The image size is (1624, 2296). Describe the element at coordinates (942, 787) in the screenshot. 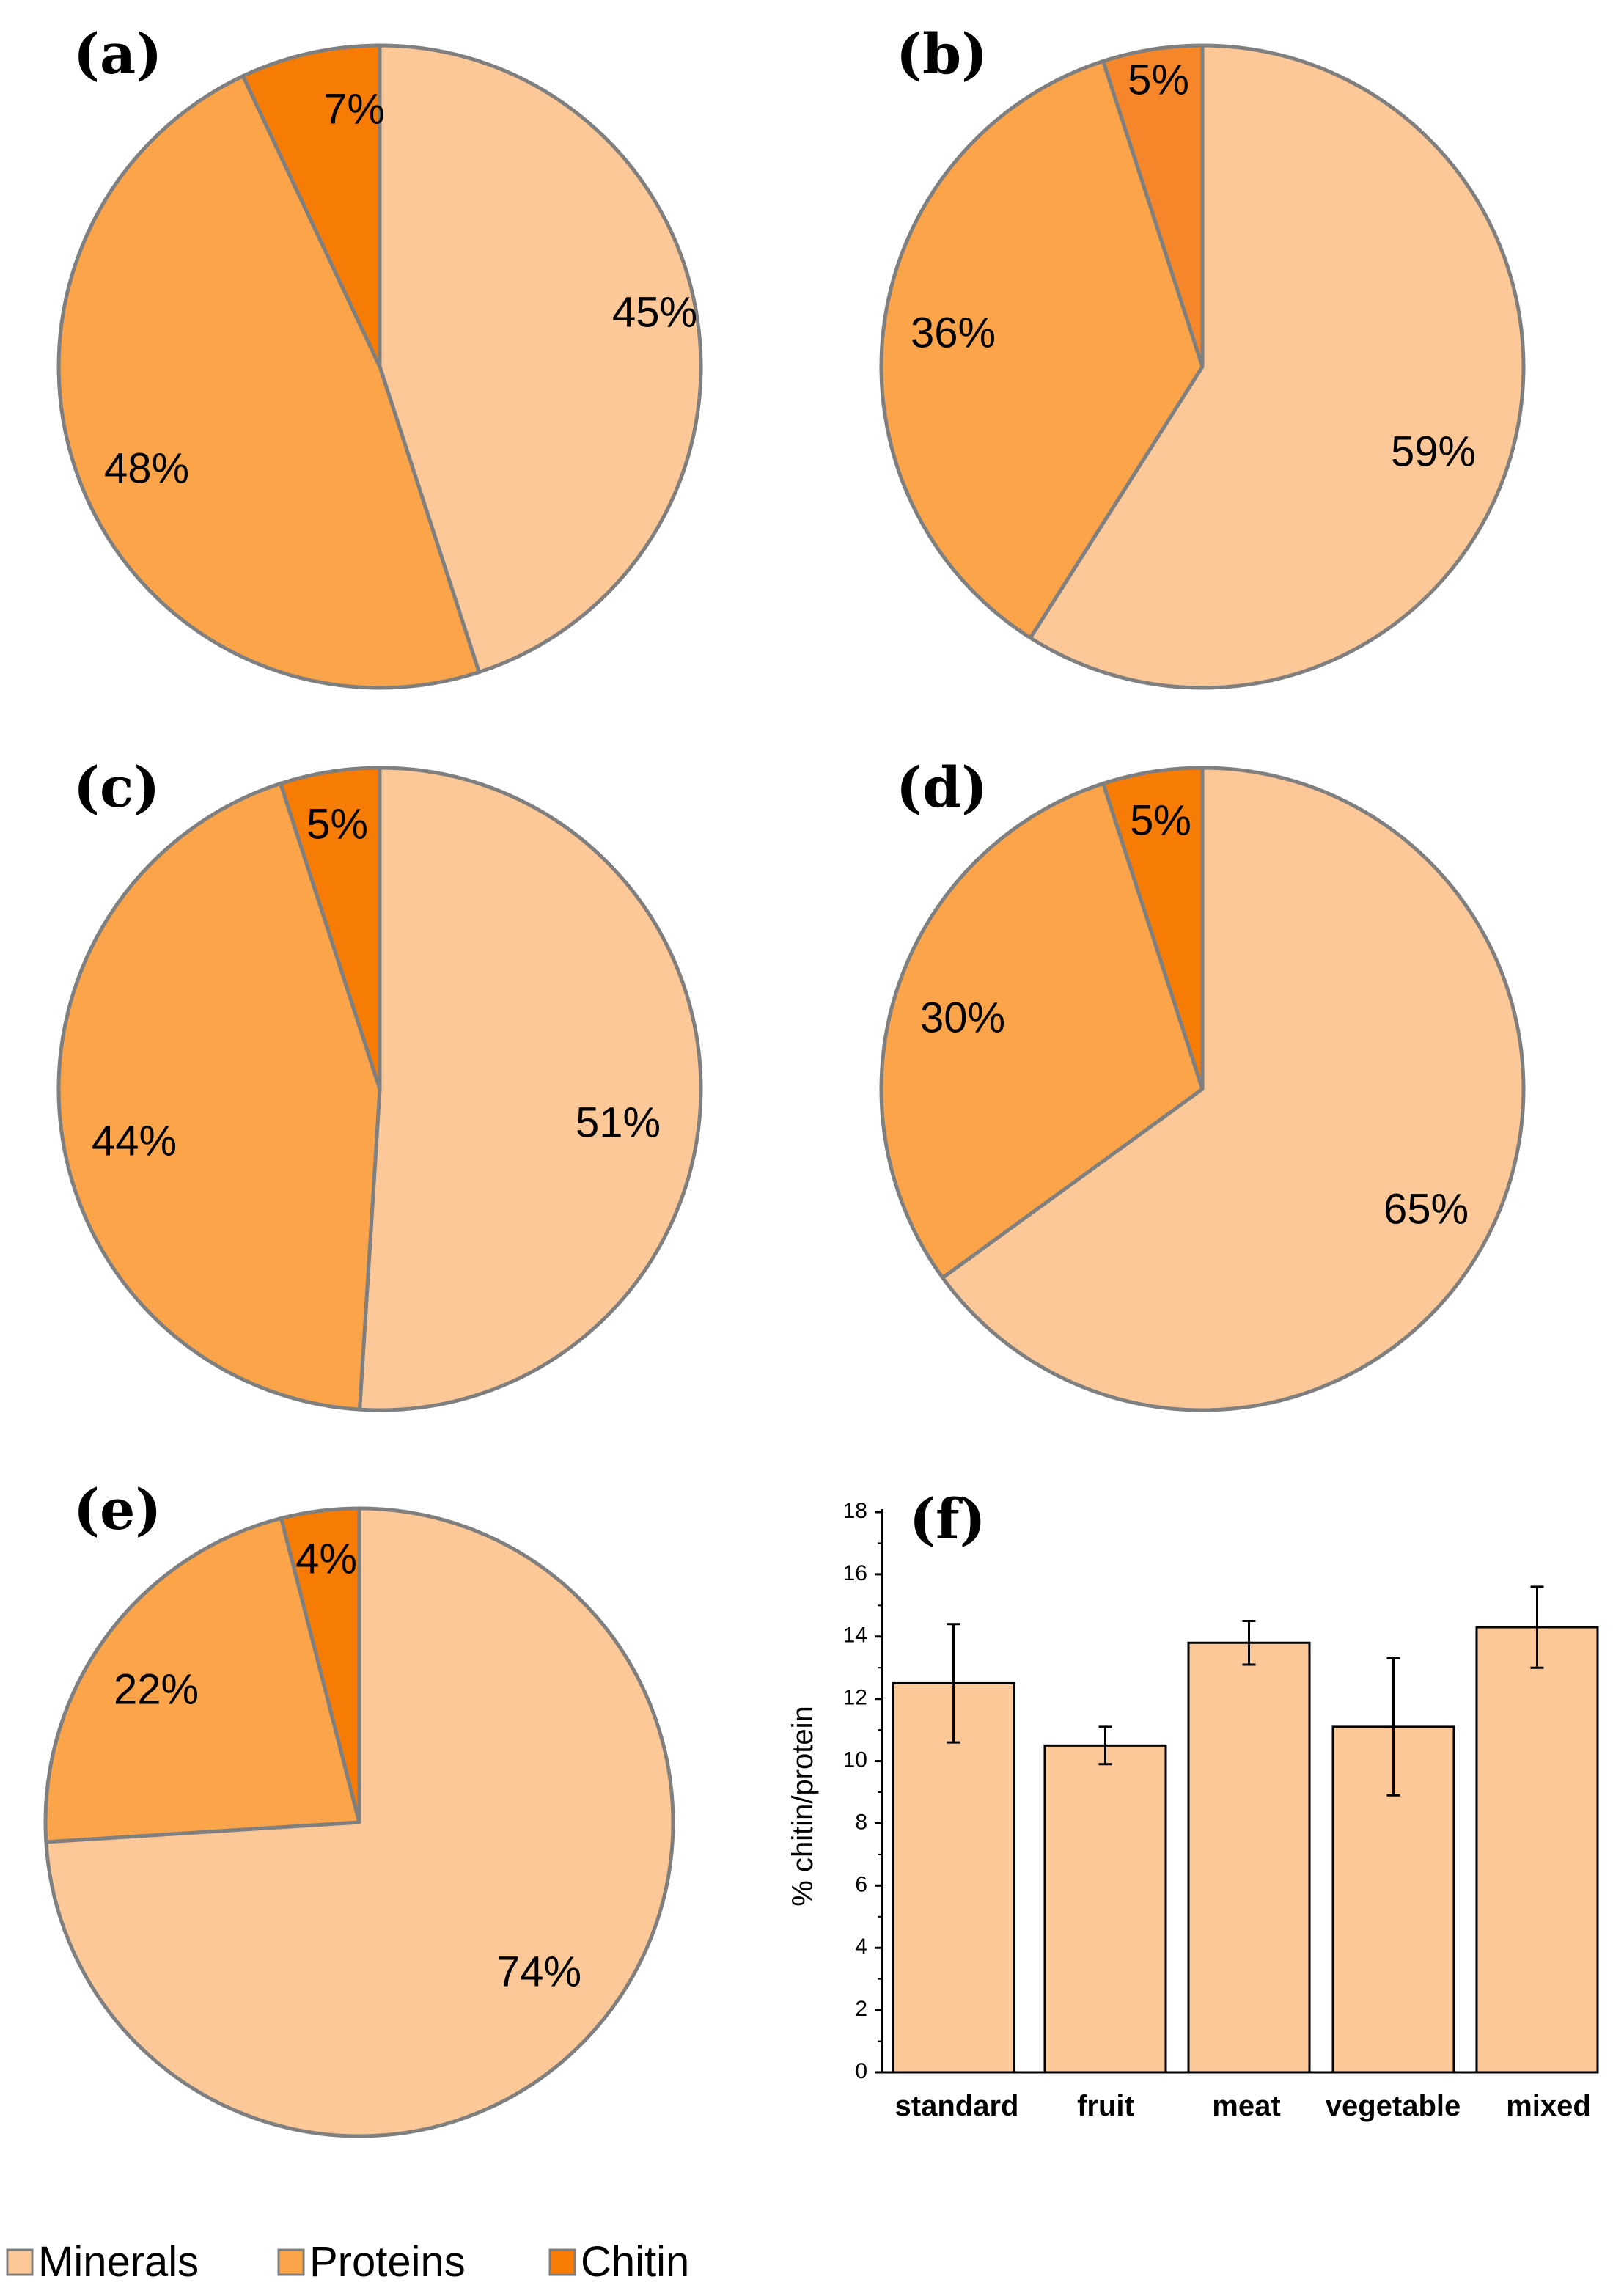

I see `panel-label-d: (d)` at that location.